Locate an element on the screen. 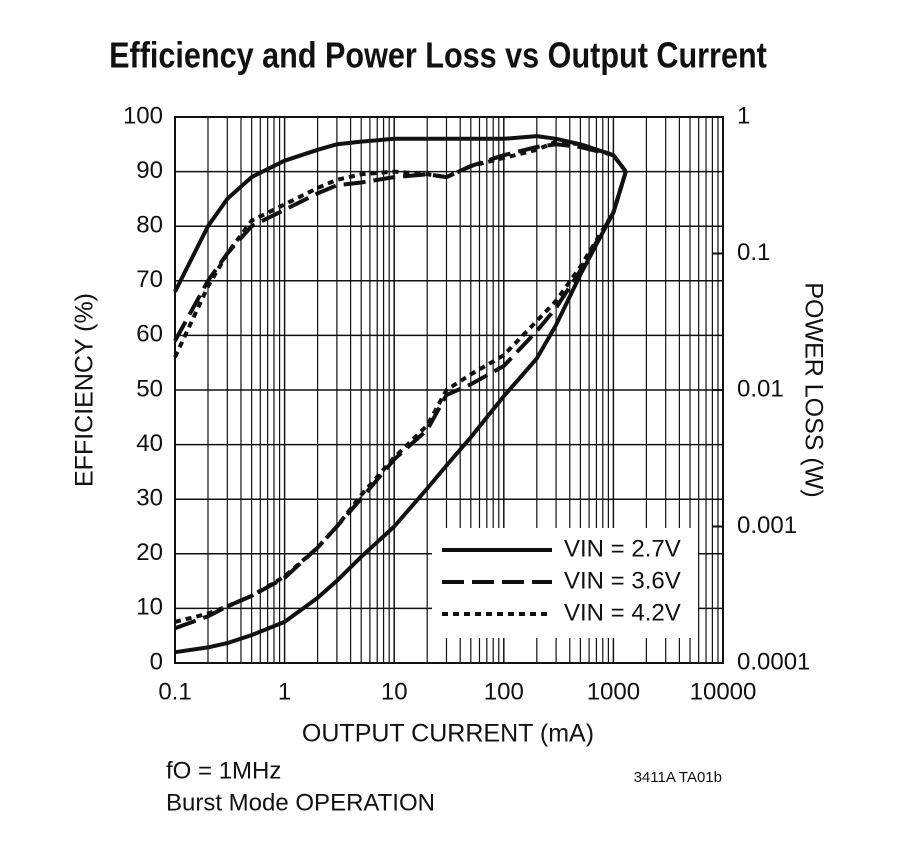  annotation: 3411A TA01b is located at coordinates (678, 777).